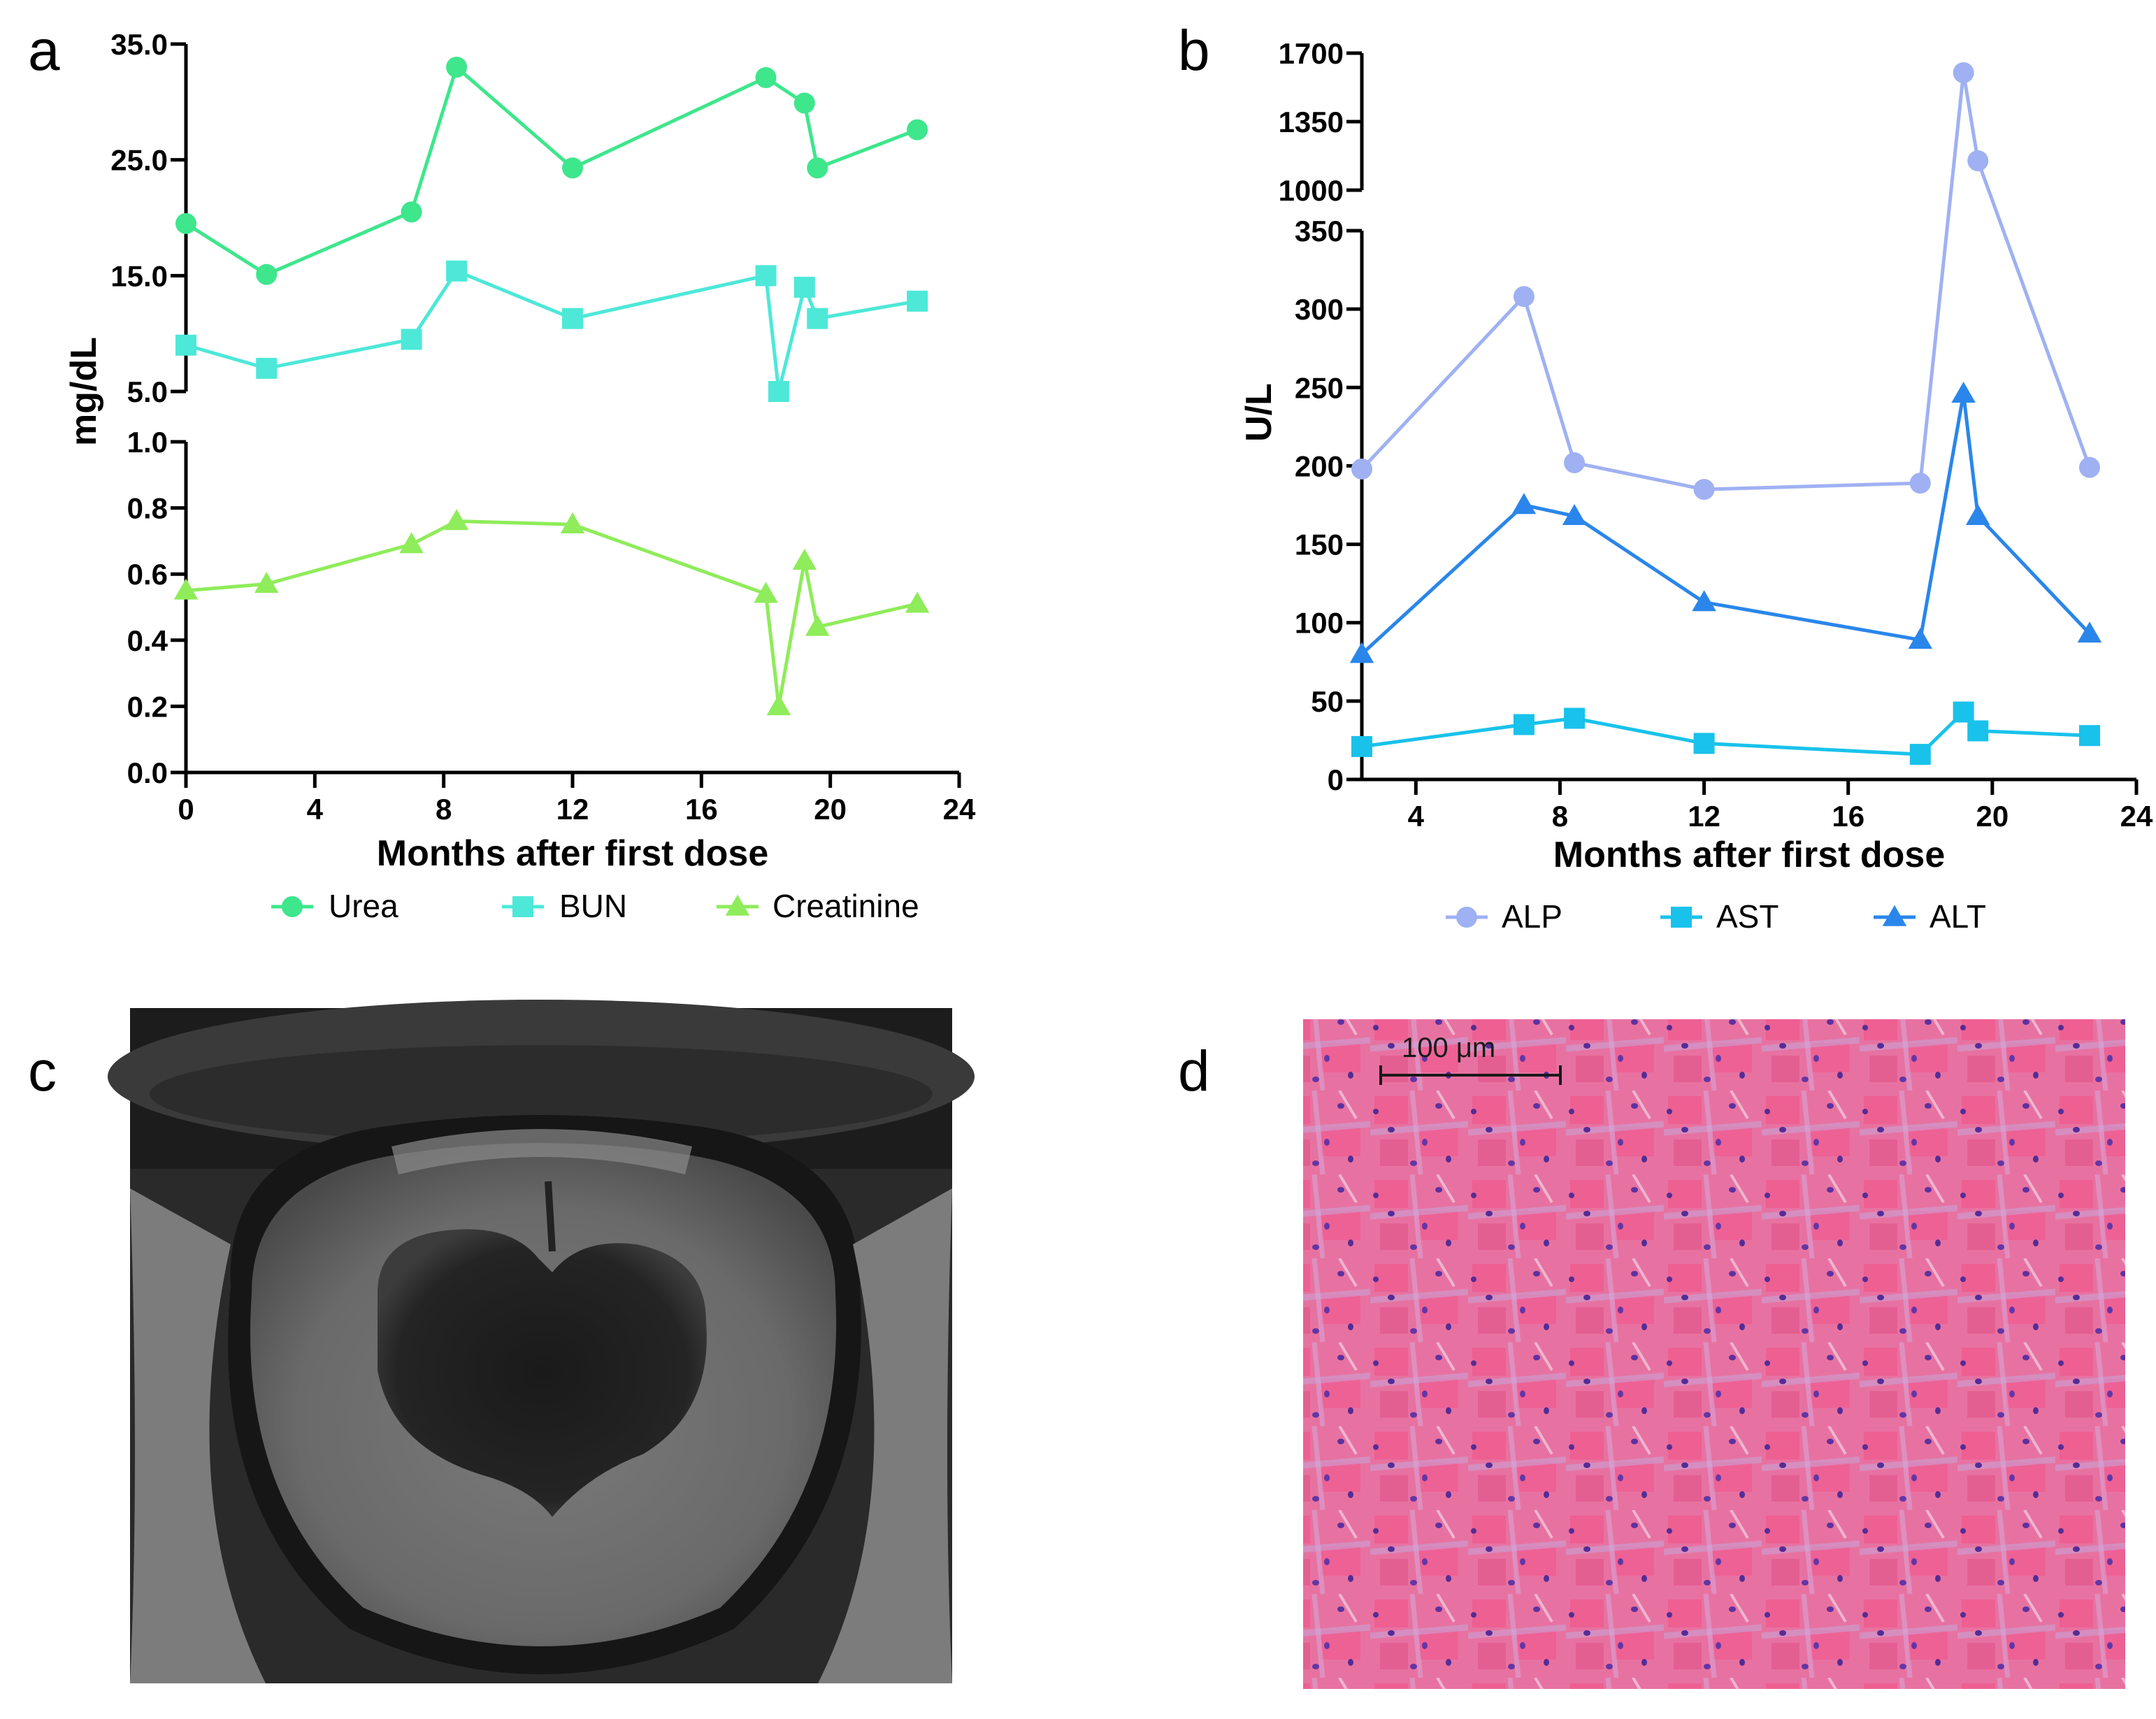  What do you see at coordinates (1714, 1354) in the screenshot?
I see `histology-image: 100 μm` at bounding box center [1714, 1354].